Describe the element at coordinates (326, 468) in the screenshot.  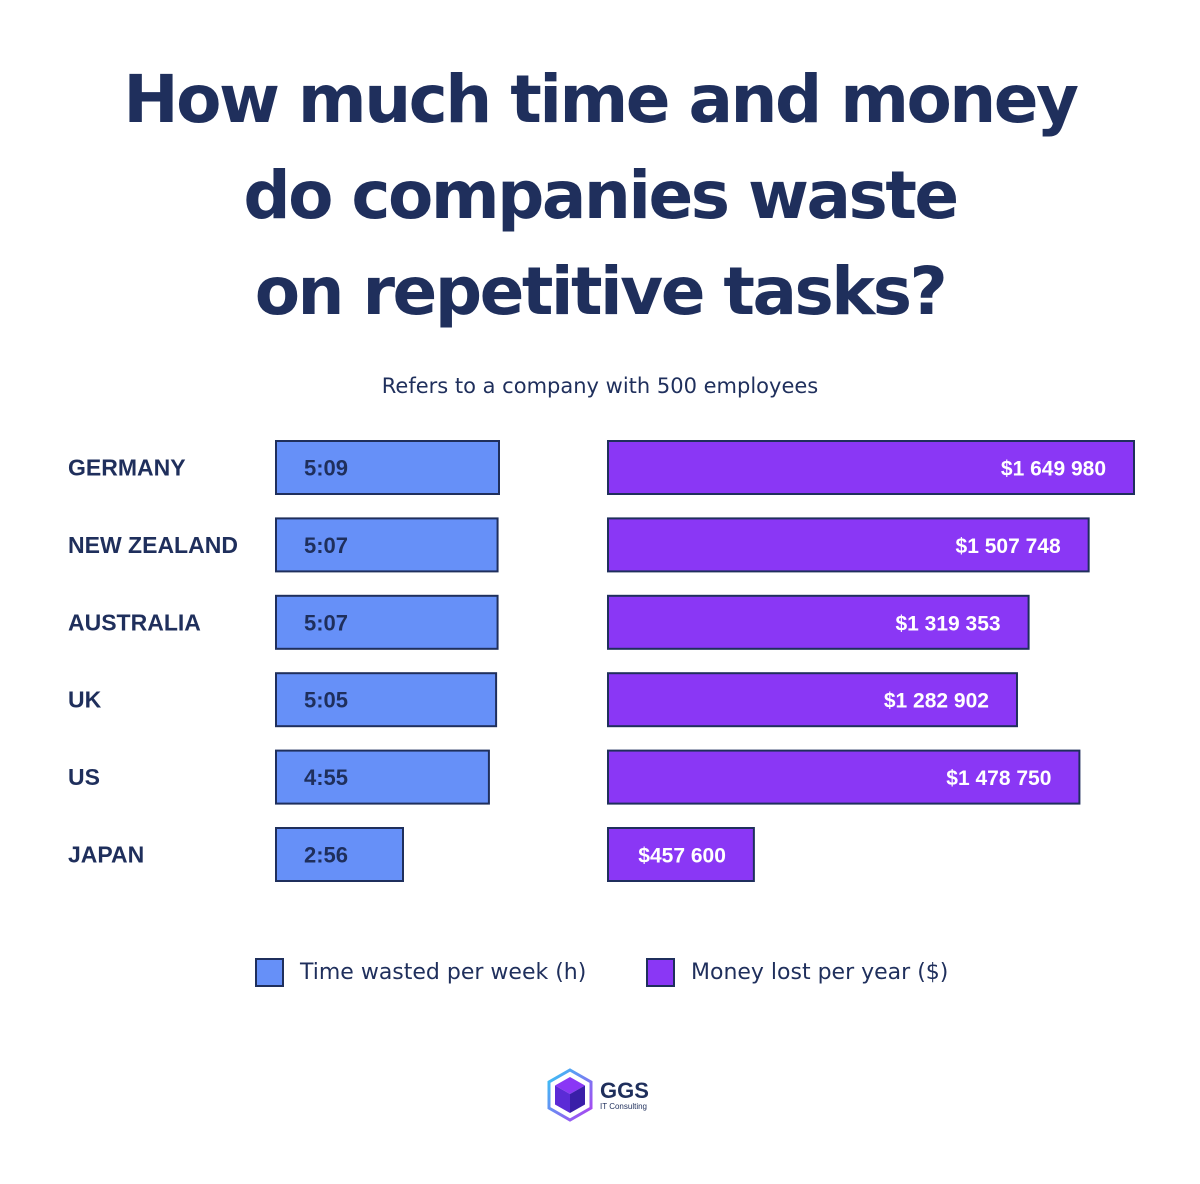
I see `time-value-germany: 5:09` at that location.